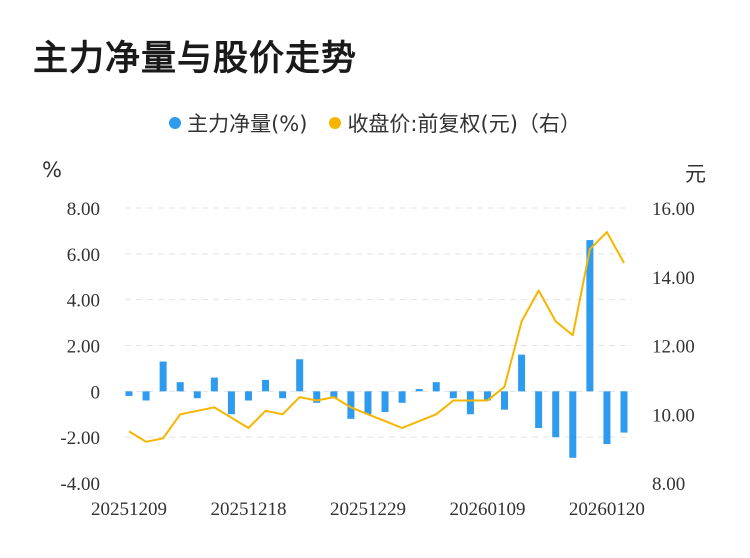 Image resolution: width=750 pixels, height=558 pixels. What do you see at coordinates (195, 59) in the screenshot?
I see `chart-title: 主力净量与股价走势` at bounding box center [195, 59].